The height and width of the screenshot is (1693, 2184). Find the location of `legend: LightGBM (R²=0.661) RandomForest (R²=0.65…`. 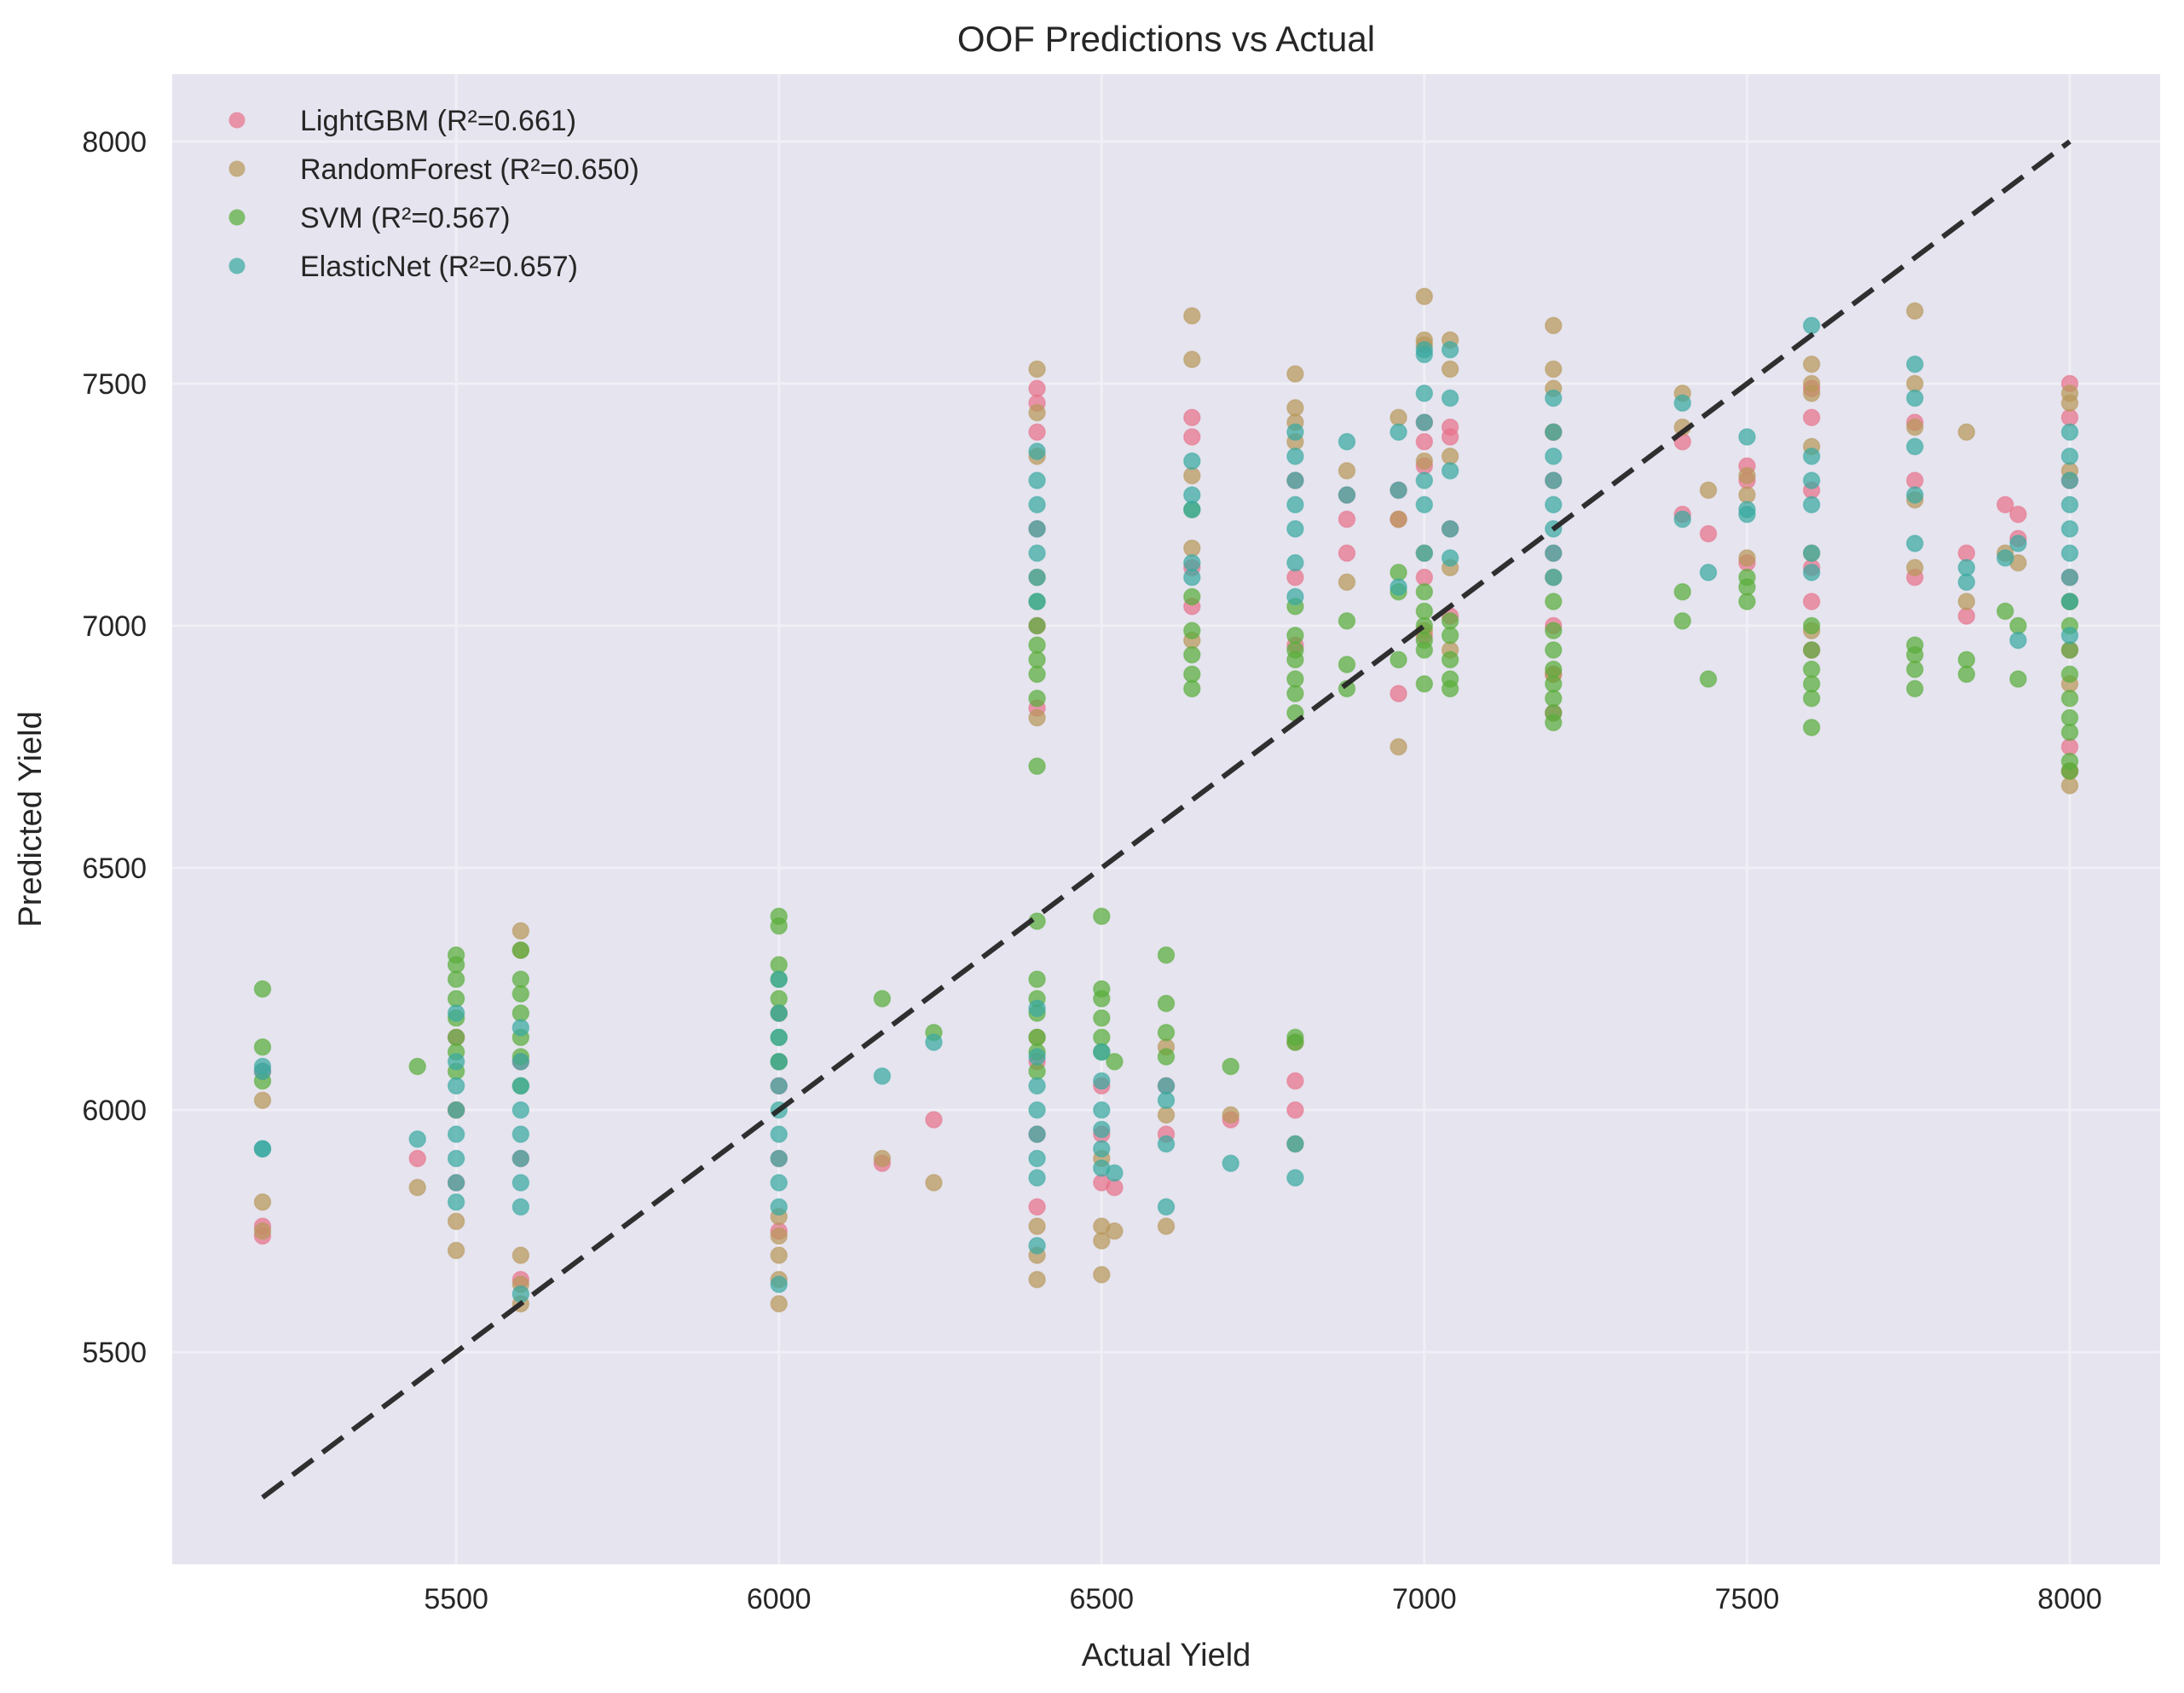

legend: LightGBM (R²=0.661) RandomForest (R²=0.65… is located at coordinates (433, 194).